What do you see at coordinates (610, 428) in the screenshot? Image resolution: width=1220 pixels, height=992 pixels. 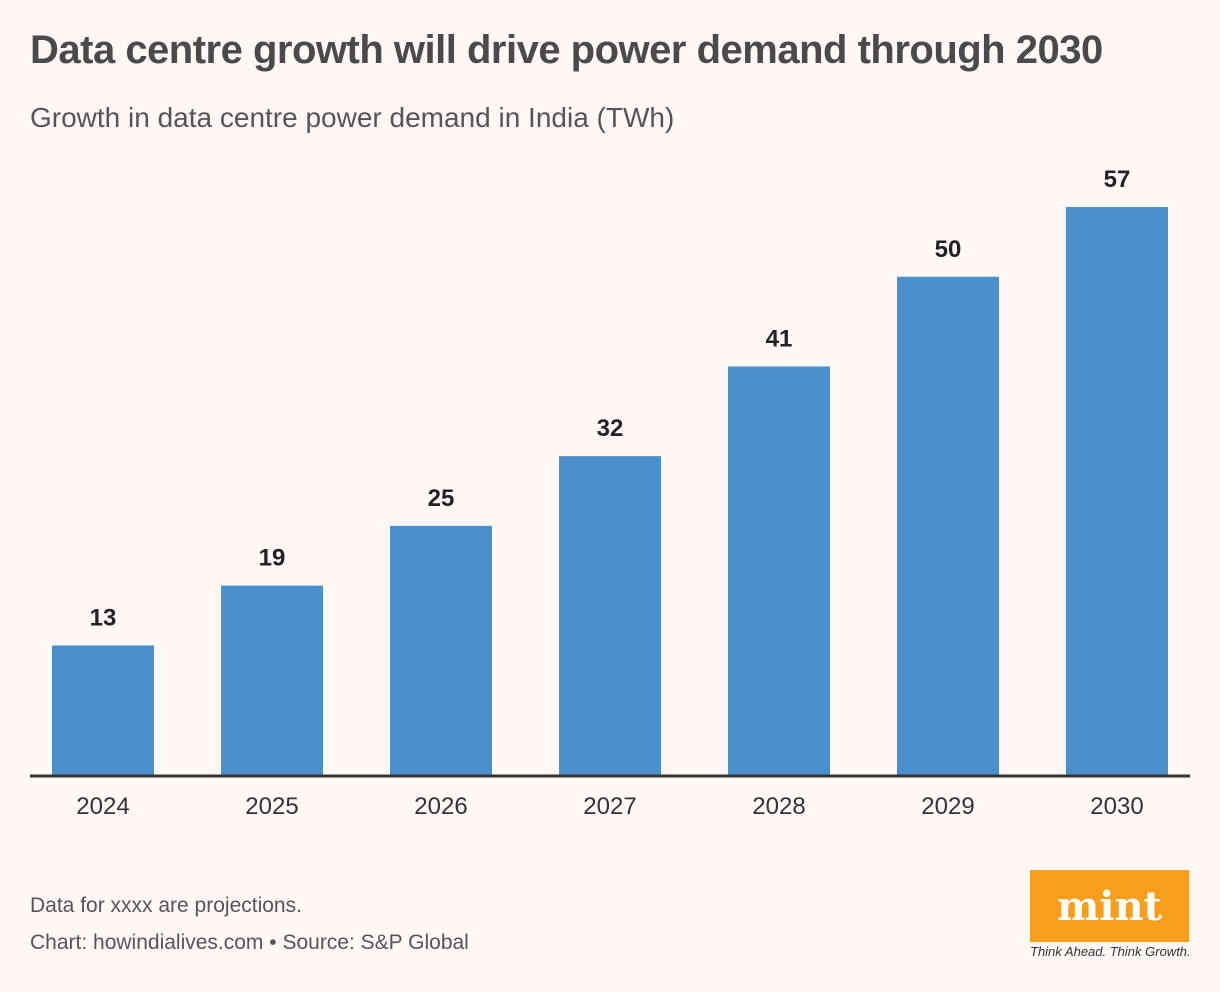 I see `data-label-2027: 32` at bounding box center [610, 428].